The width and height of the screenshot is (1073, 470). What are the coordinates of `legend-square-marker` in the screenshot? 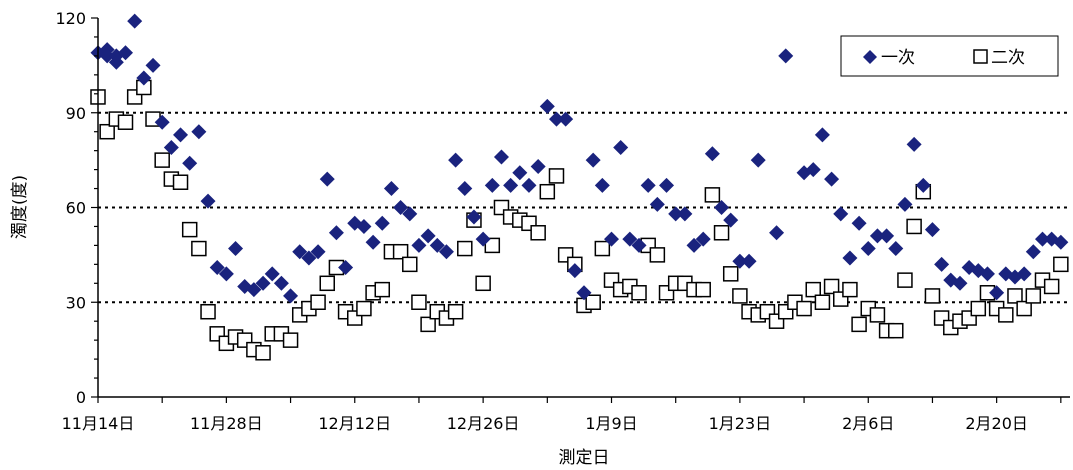 It's located at (980, 56).